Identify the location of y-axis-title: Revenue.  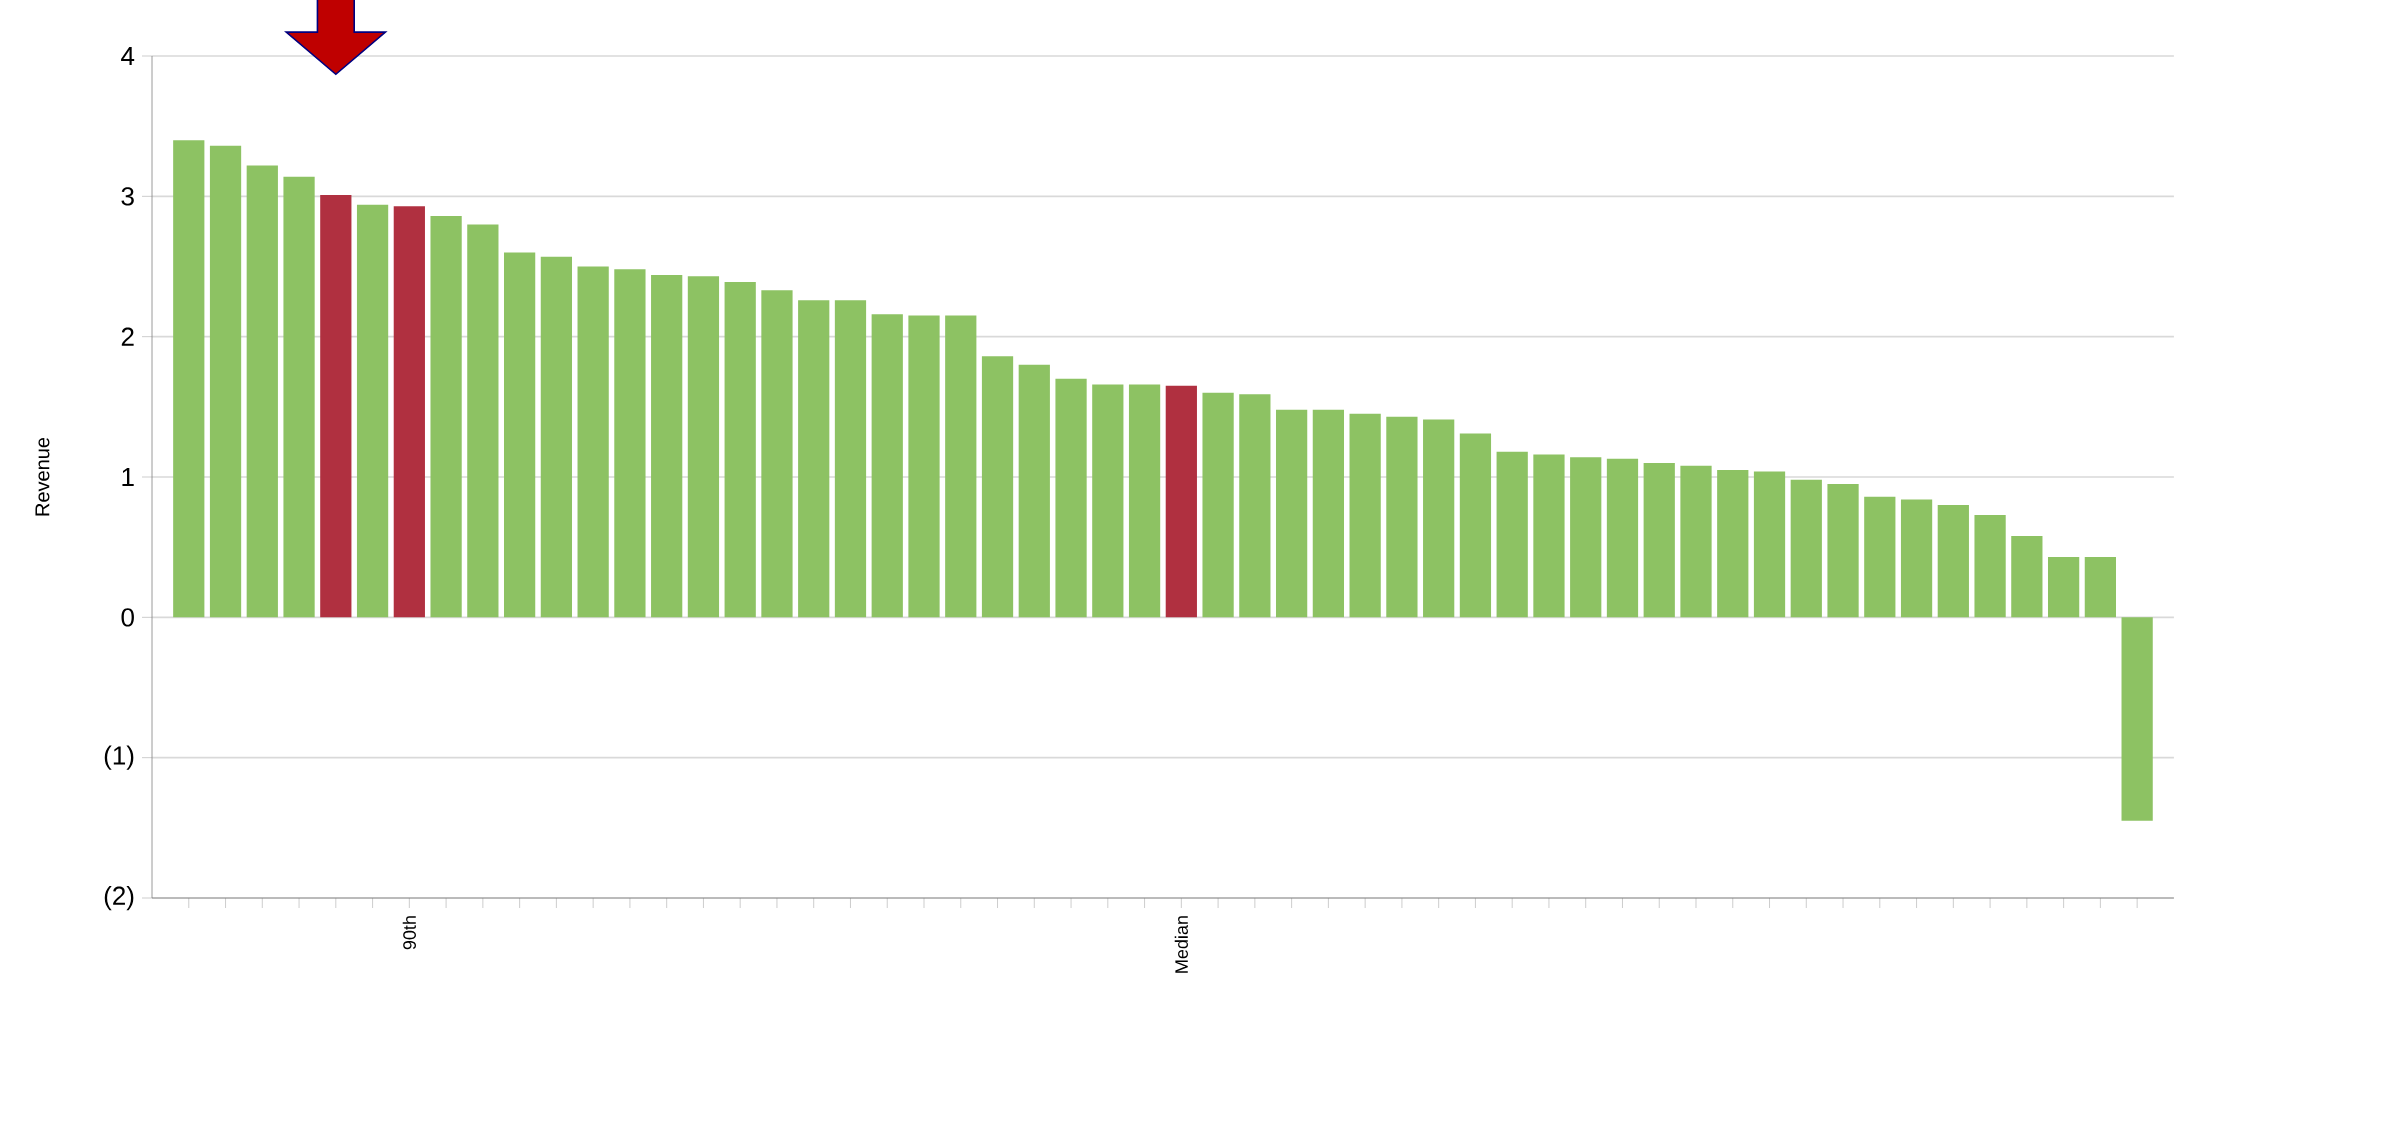
(42, 476).